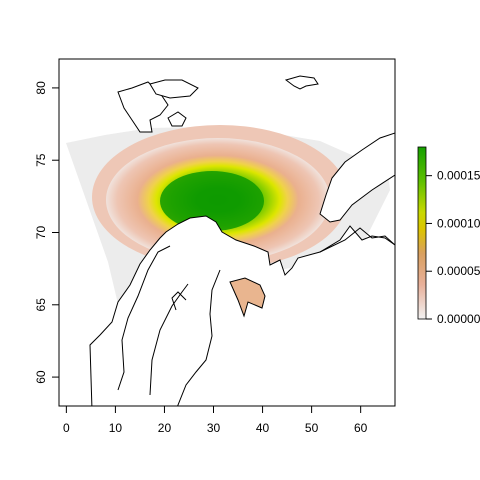 This screenshot has width=480, height=480. Describe the element at coordinates (177, 119) in the screenshot. I see `landmass-svalbard-south` at that location.